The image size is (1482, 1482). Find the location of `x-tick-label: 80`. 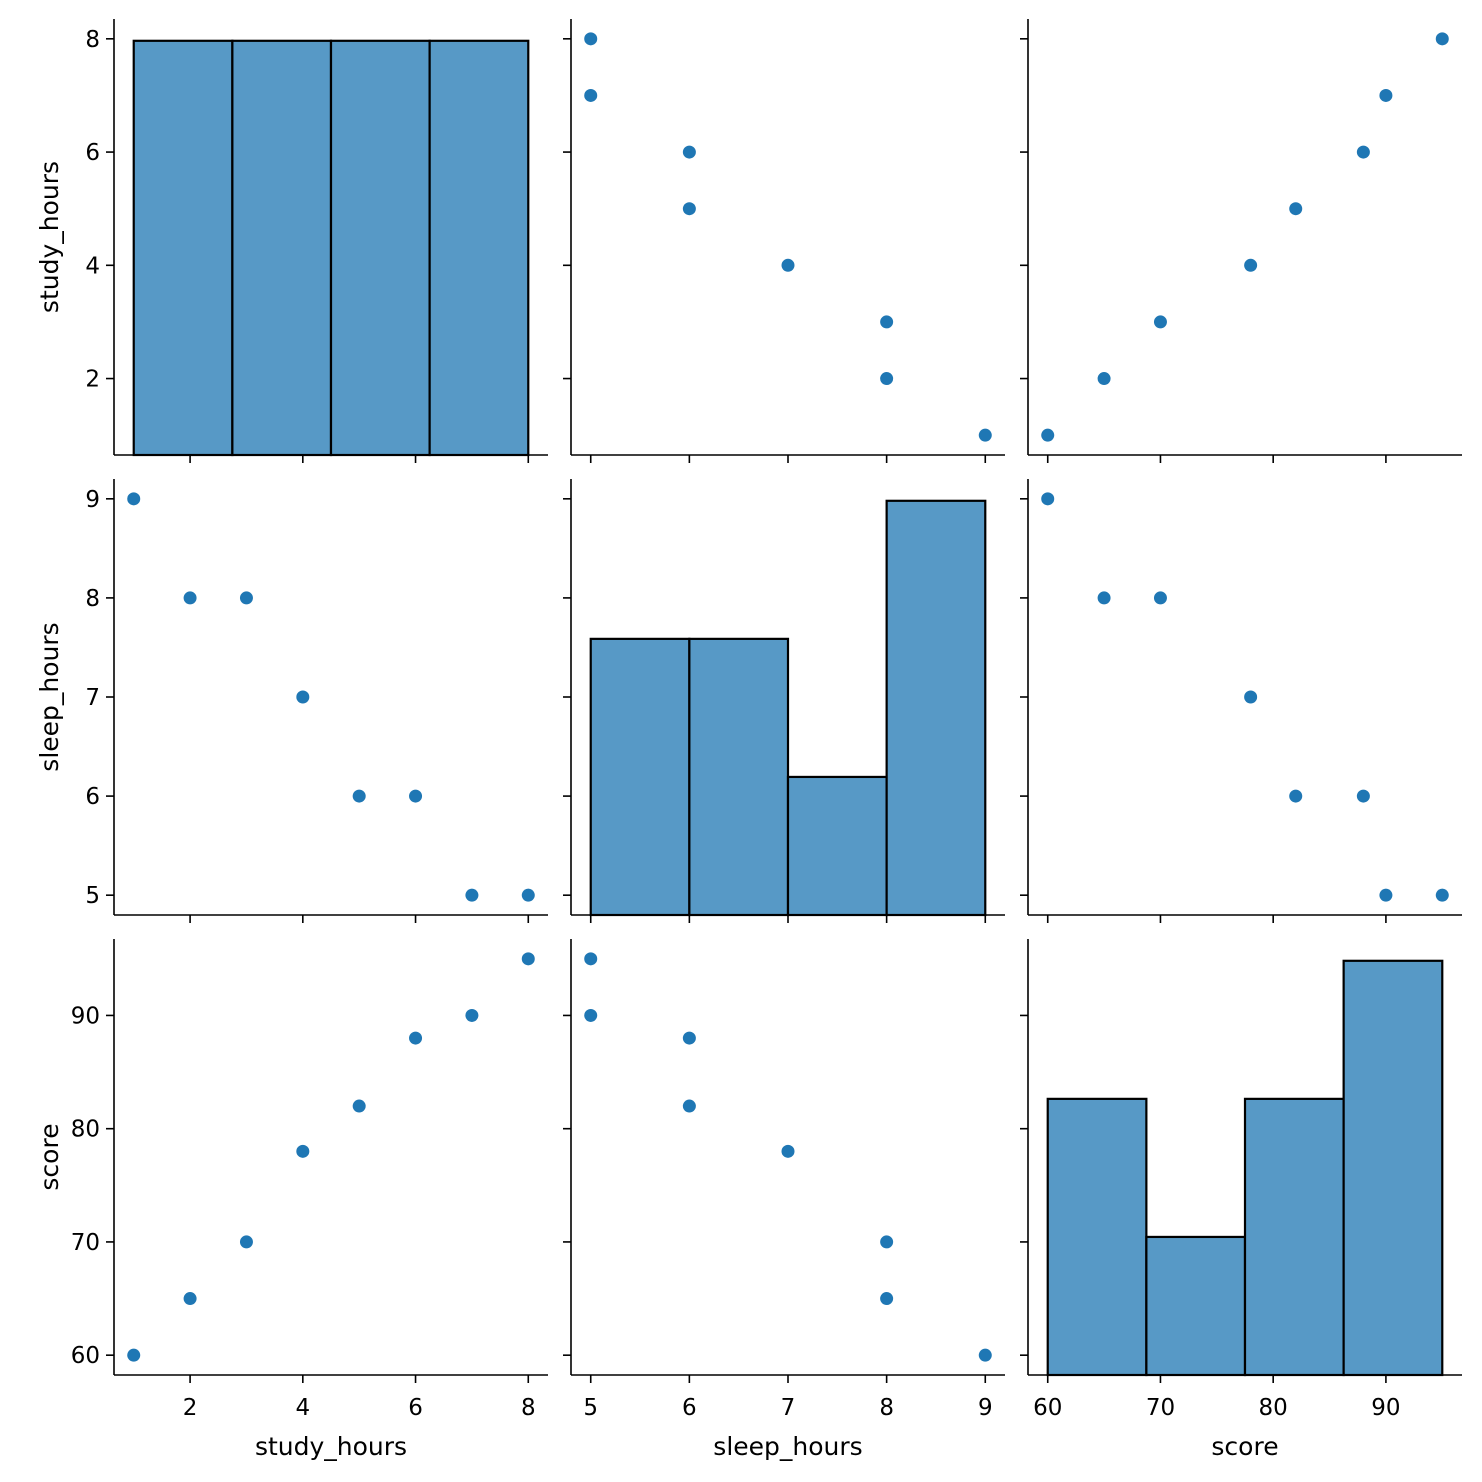

x-tick-label: 80 is located at coordinates (1273, 1408).